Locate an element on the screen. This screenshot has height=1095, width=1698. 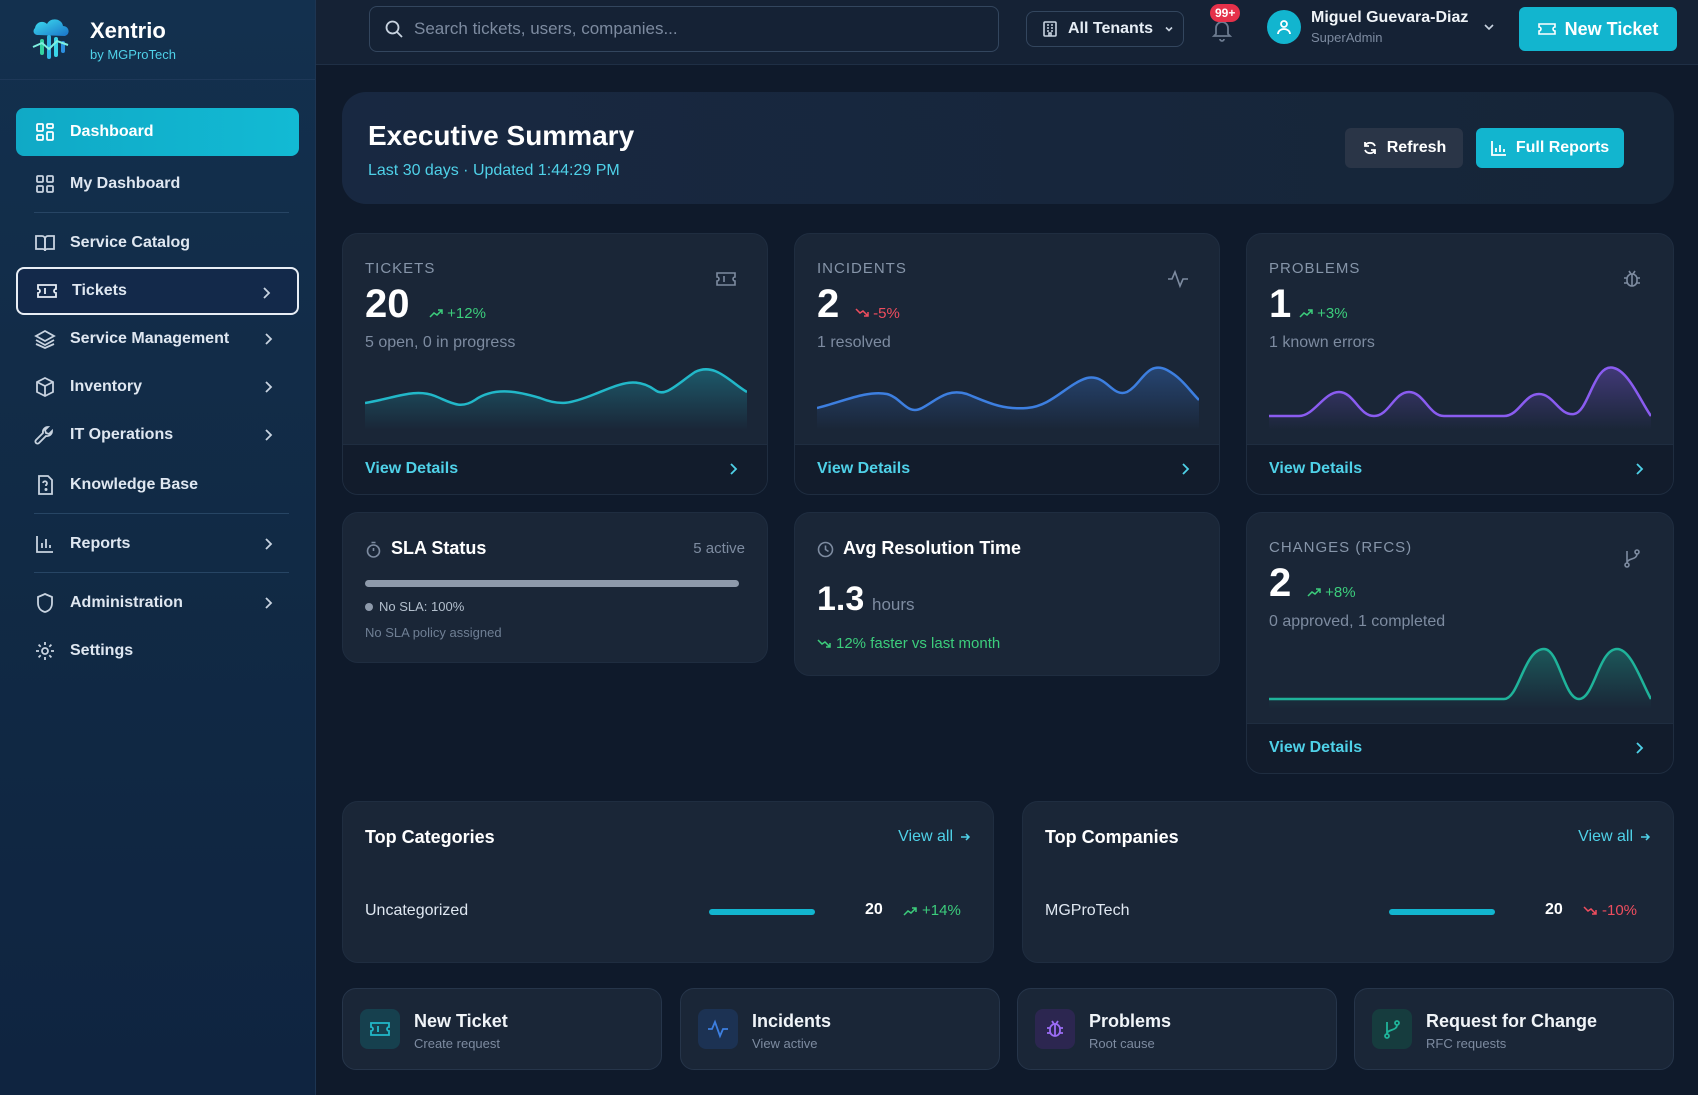
quick-action-subtitle: Root cause is located at coordinates (1122, 1043).